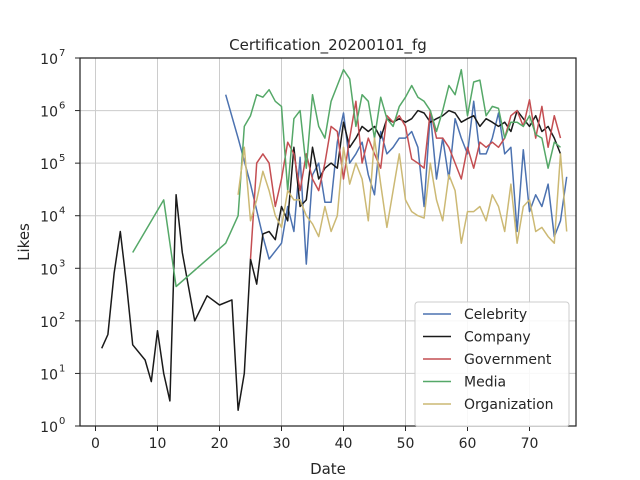 The height and width of the screenshot is (480, 640). I want to click on x-axis-label: Date, so click(328, 469).